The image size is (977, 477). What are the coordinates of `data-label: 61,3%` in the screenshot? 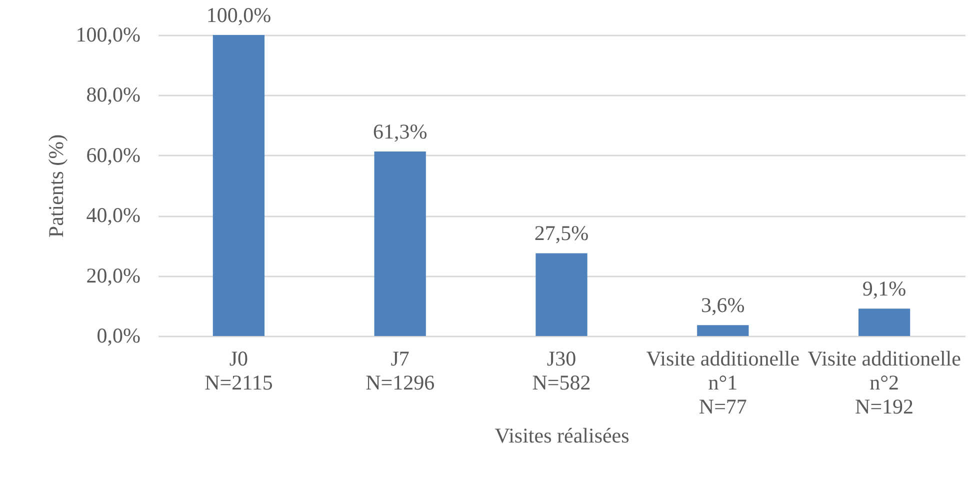 It's located at (400, 131).